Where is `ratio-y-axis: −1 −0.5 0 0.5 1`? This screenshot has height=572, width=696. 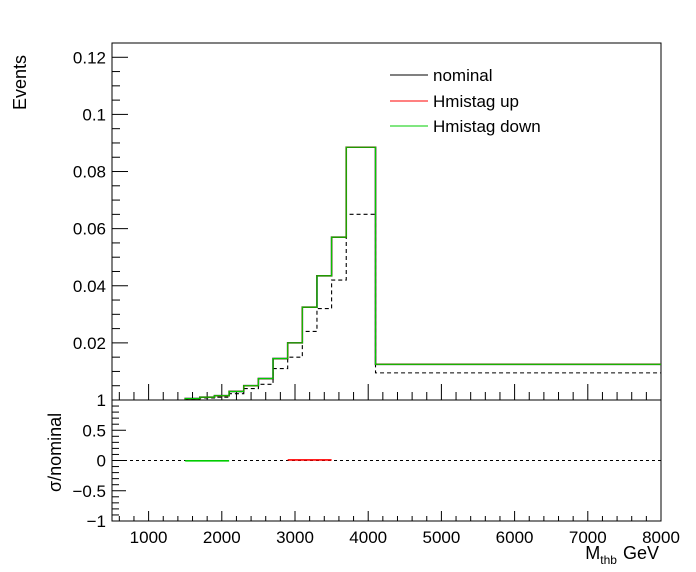
ratio-y-axis: −1 −0.5 0 0.5 1 is located at coordinates (99, 461).